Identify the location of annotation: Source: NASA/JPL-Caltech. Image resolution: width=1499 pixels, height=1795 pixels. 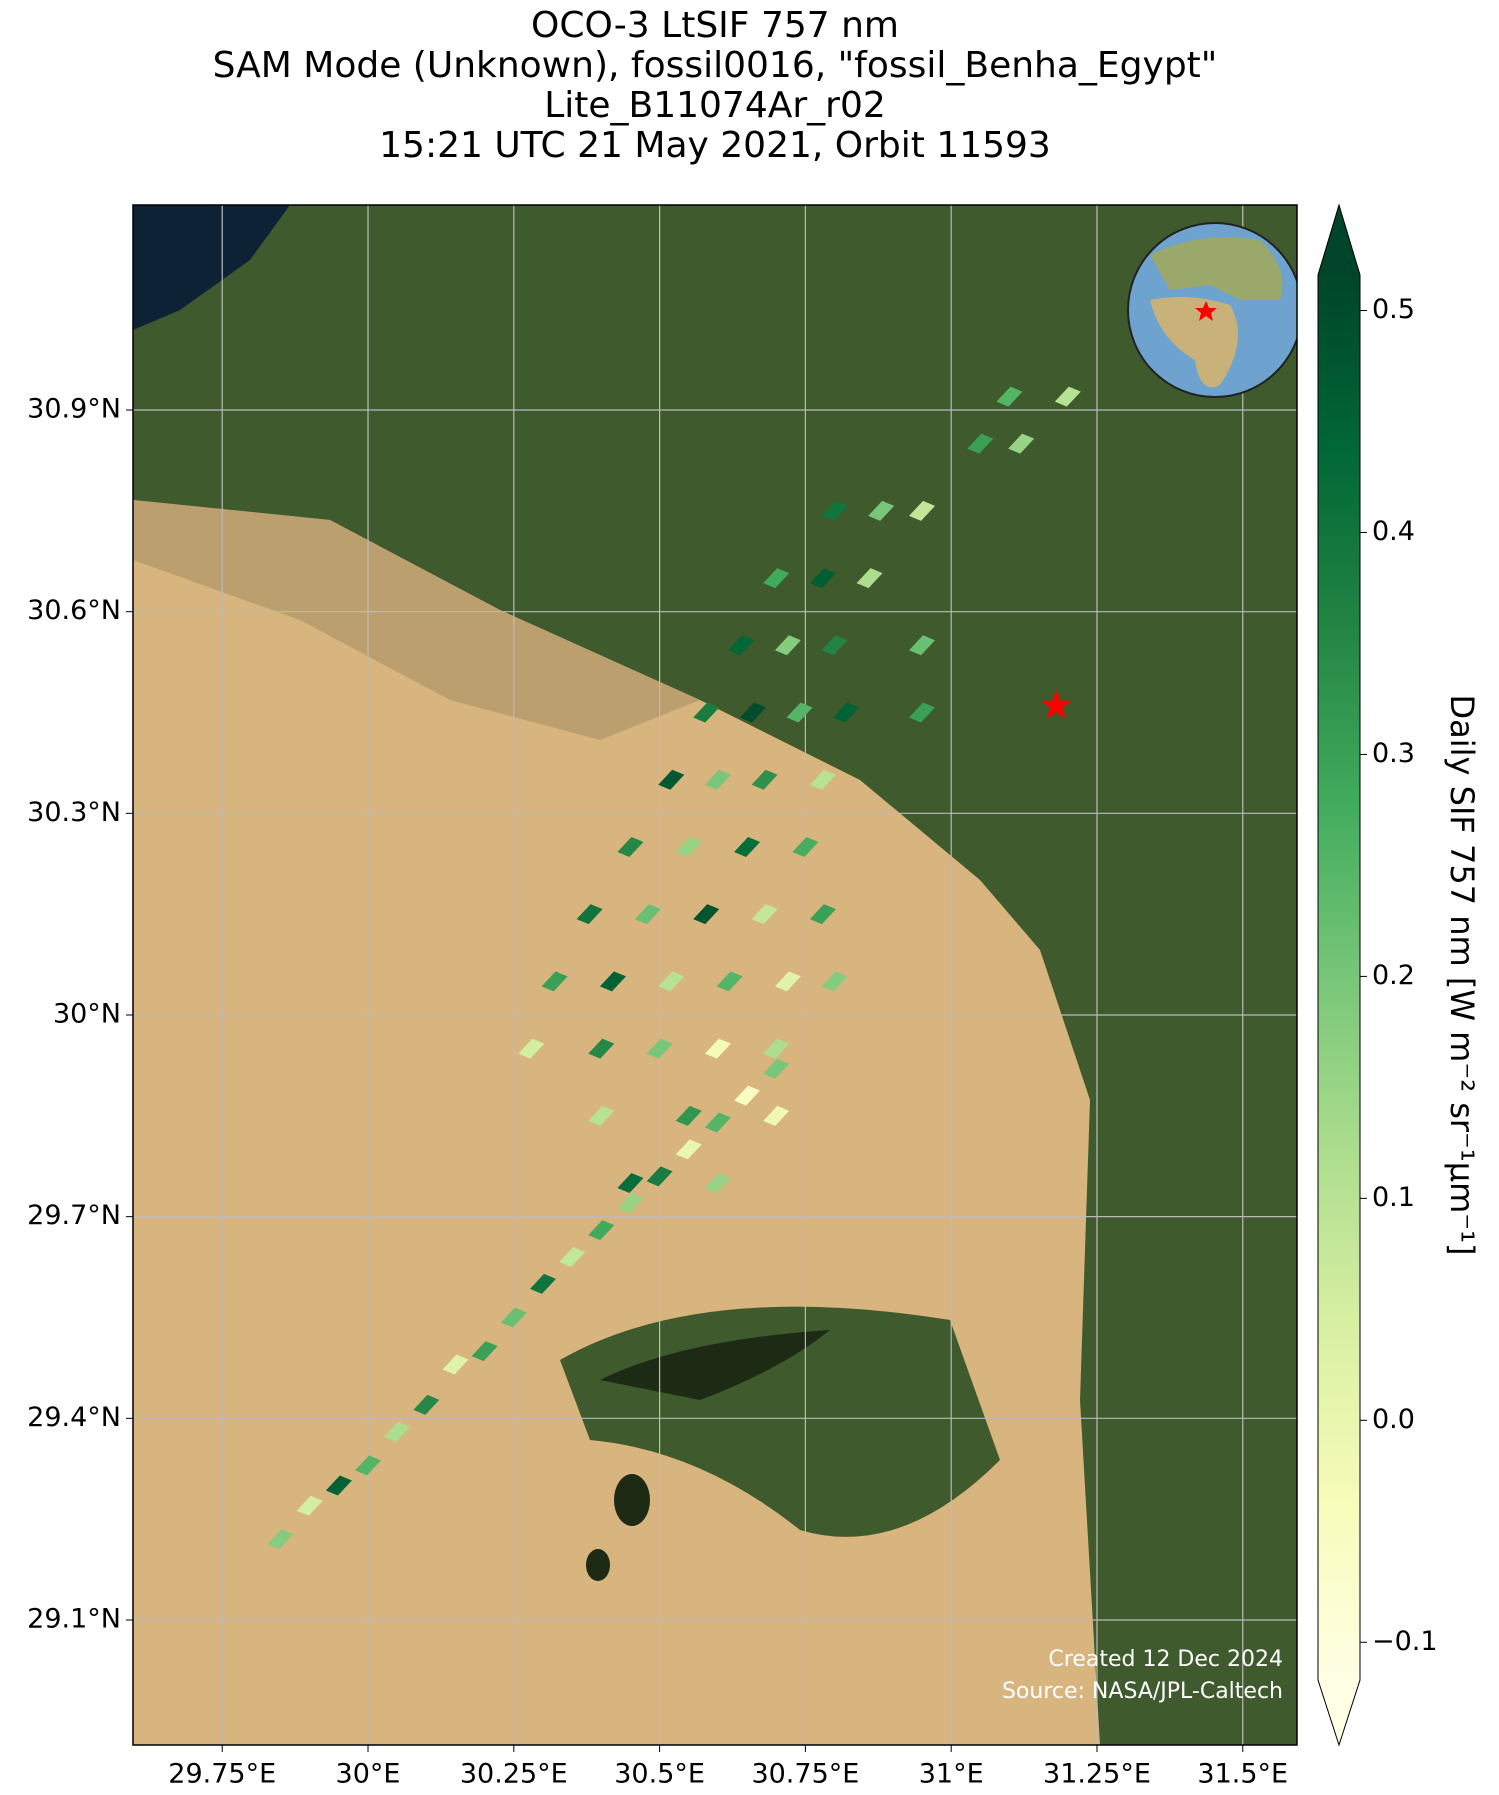
(1142, 1691).